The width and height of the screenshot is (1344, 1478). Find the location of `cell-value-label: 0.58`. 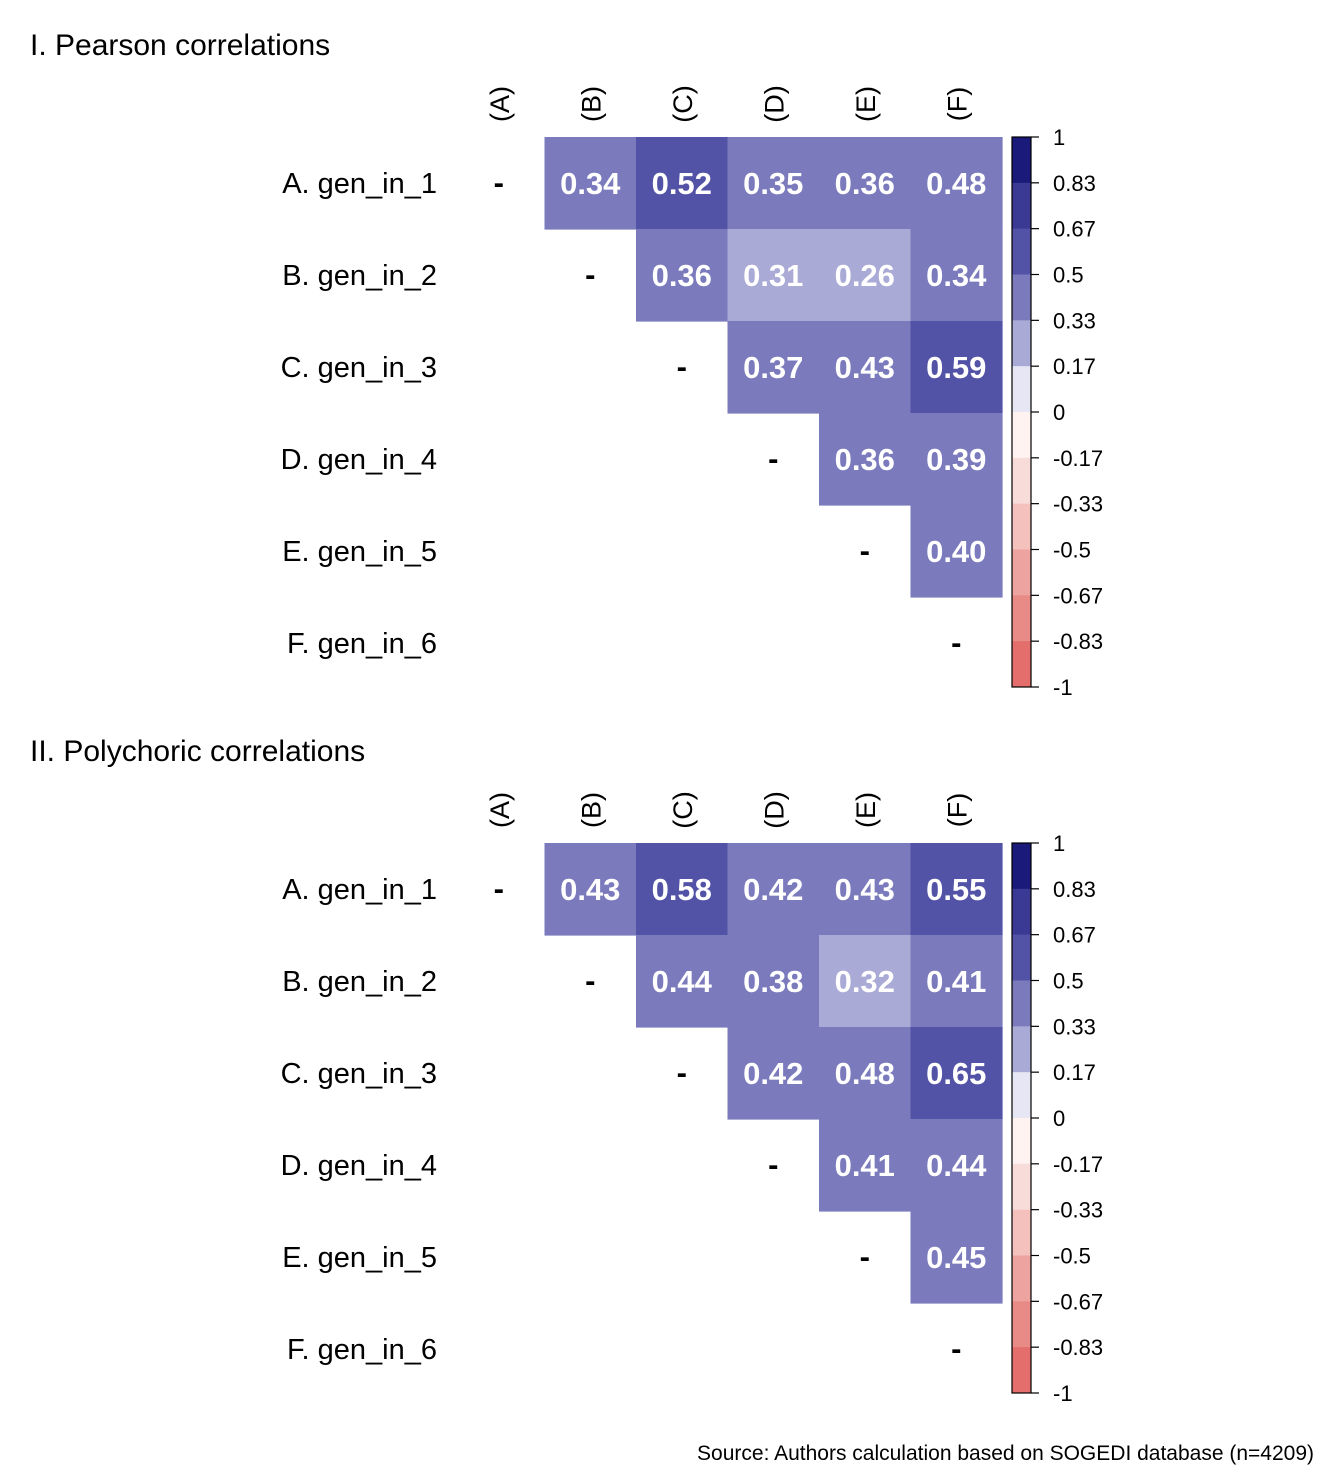

cell-value-label: 0.58 is located at coordinates (682, 889).